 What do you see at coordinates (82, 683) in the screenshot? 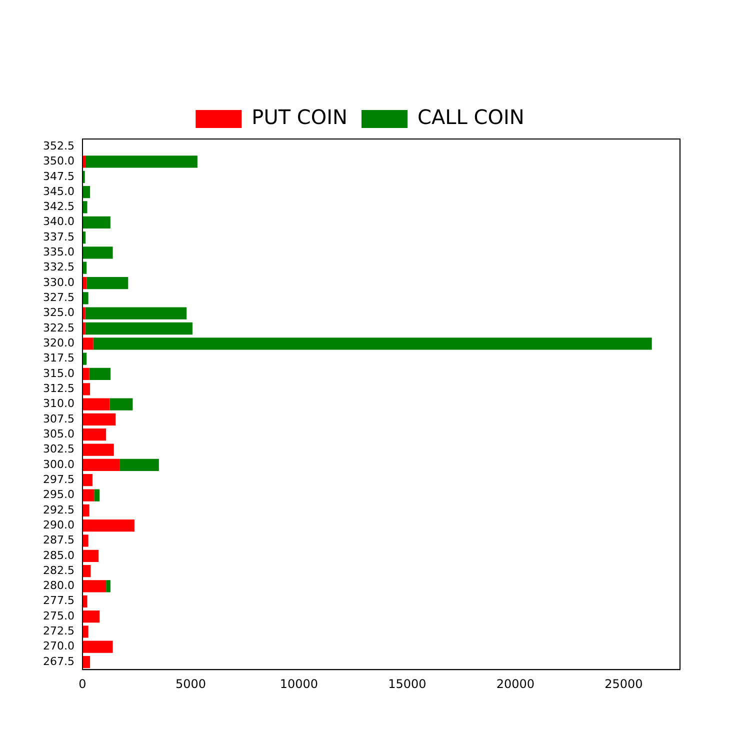
I see `x-tick-label: 0` at bounding box center [82, 683].